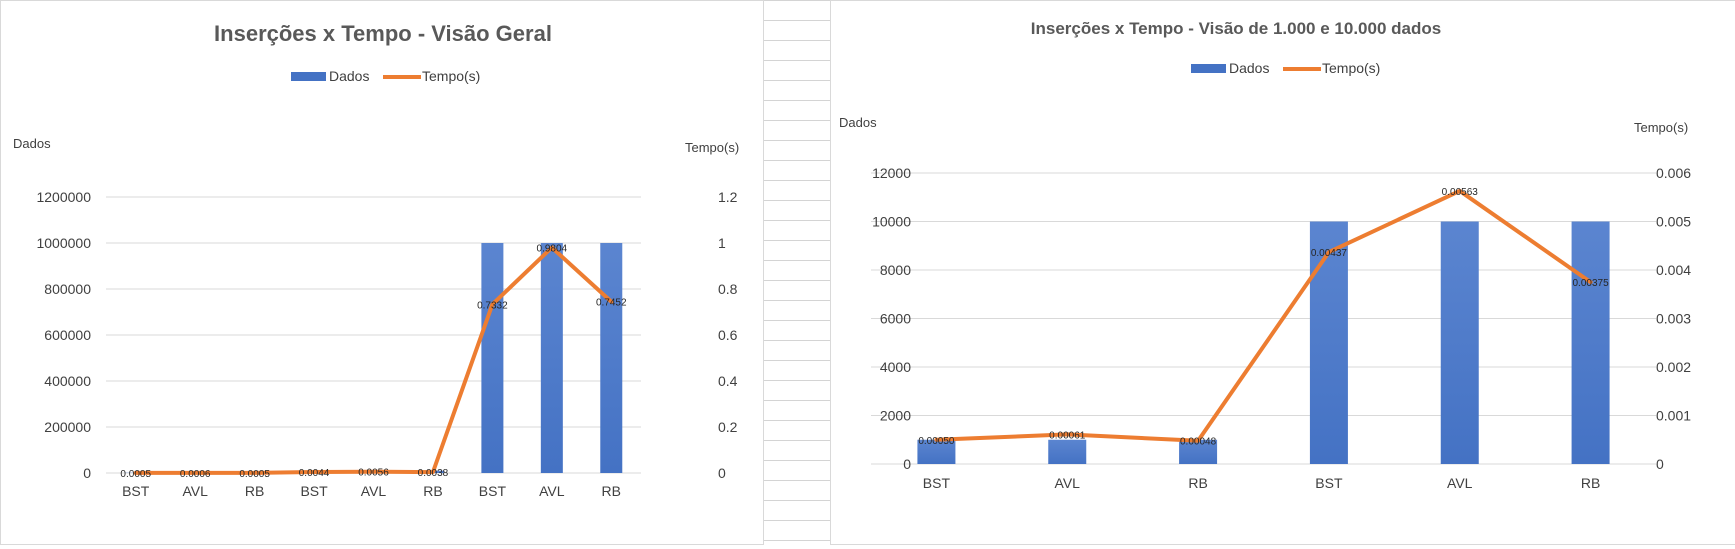 The image size is (1735, 549). What do you see at coordinates (895, 319) in the screenshot?
I see `y-tick-label-left: 6000` at bounding box center [895, 319].